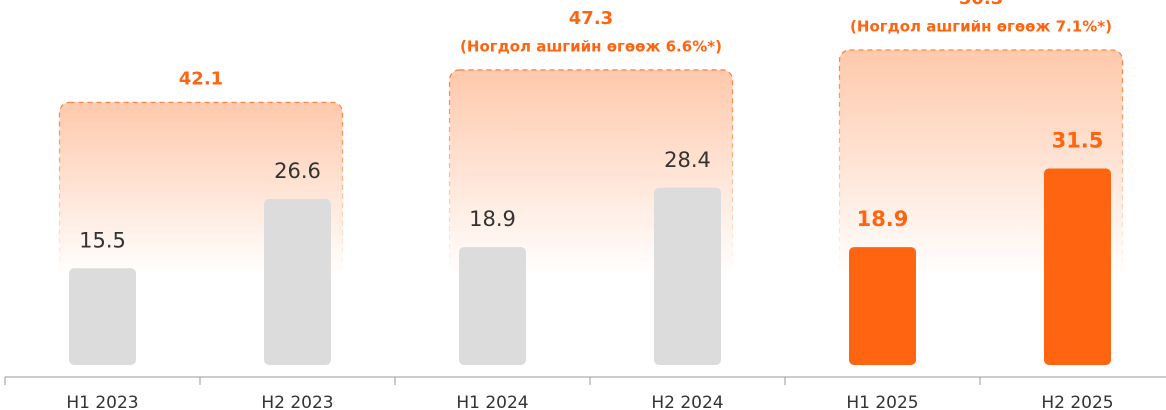  What do you see at coordinates (102, 401) in the screenshot?
I see `x-tick-label: H1 2023` at bounding box center [102, 401].